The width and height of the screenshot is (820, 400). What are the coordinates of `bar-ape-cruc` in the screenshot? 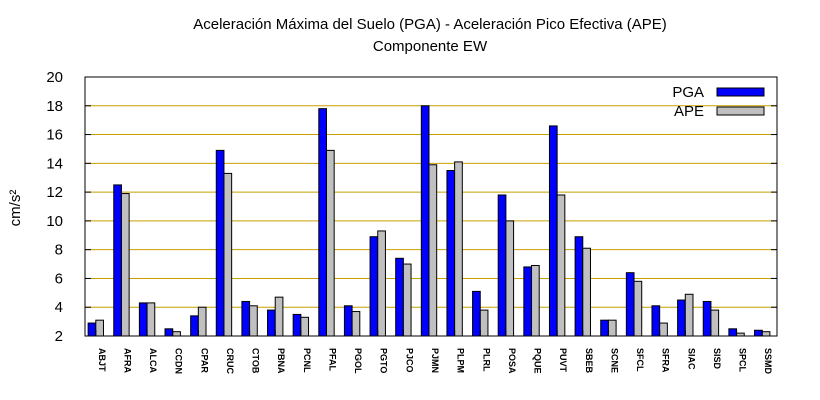 It's located at (228, 254).